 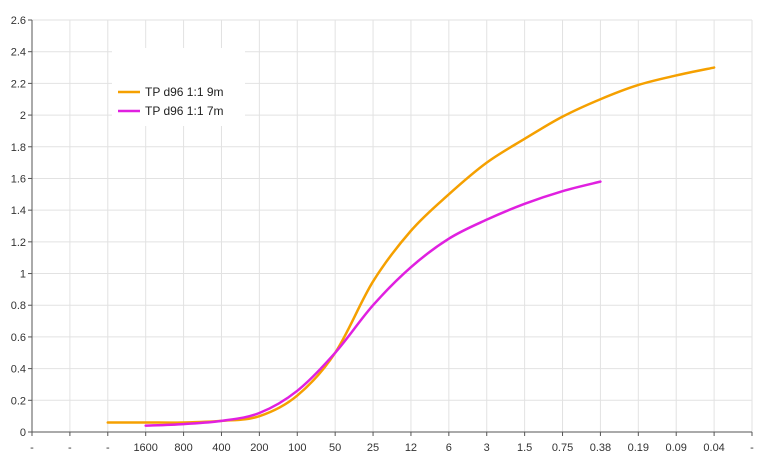 What do you see at coordinates (183, 448) in the screenshot?
I see `x-tick-label: 800` at bounding box center [183, 448].